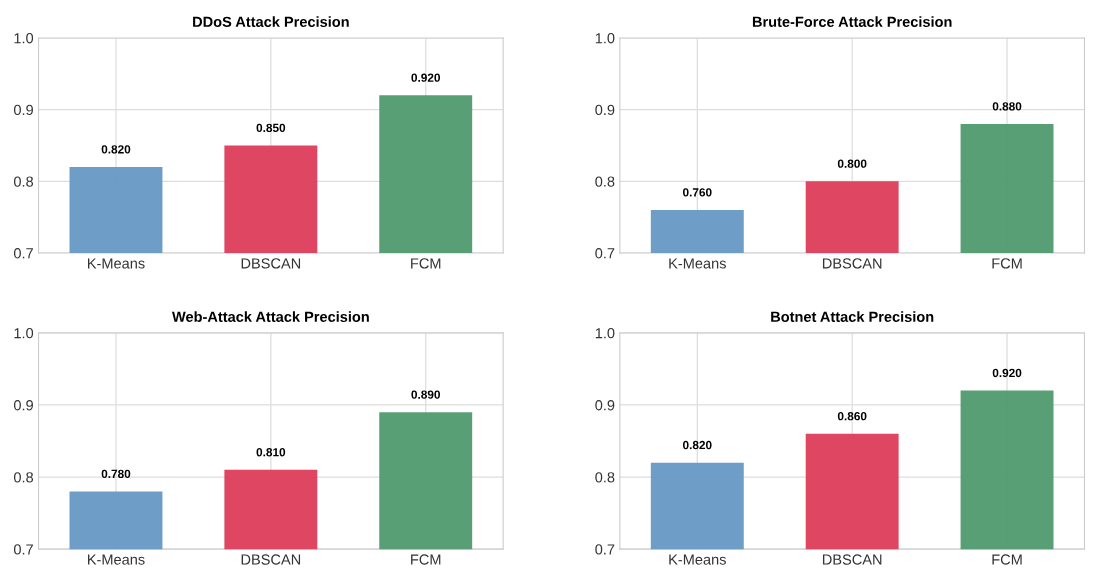  I want to click on data-label: 0.850, so click(271, 128).